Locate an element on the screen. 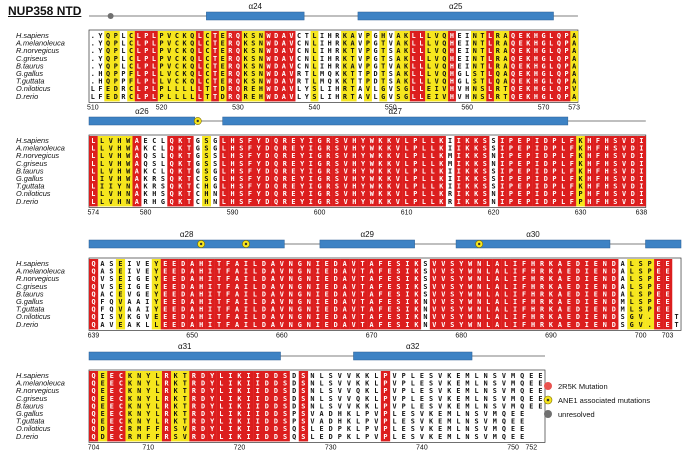 The height and width of the screenshot is (454, 700). ane1-marker-center is located at coordinates (197, 121).